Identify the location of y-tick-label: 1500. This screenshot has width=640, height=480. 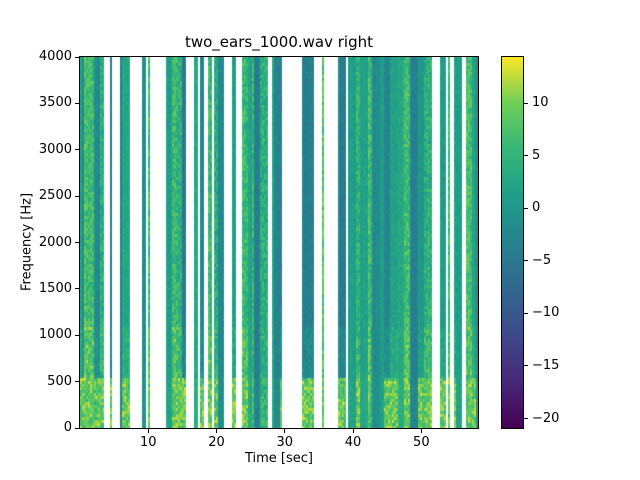
(55, 288).